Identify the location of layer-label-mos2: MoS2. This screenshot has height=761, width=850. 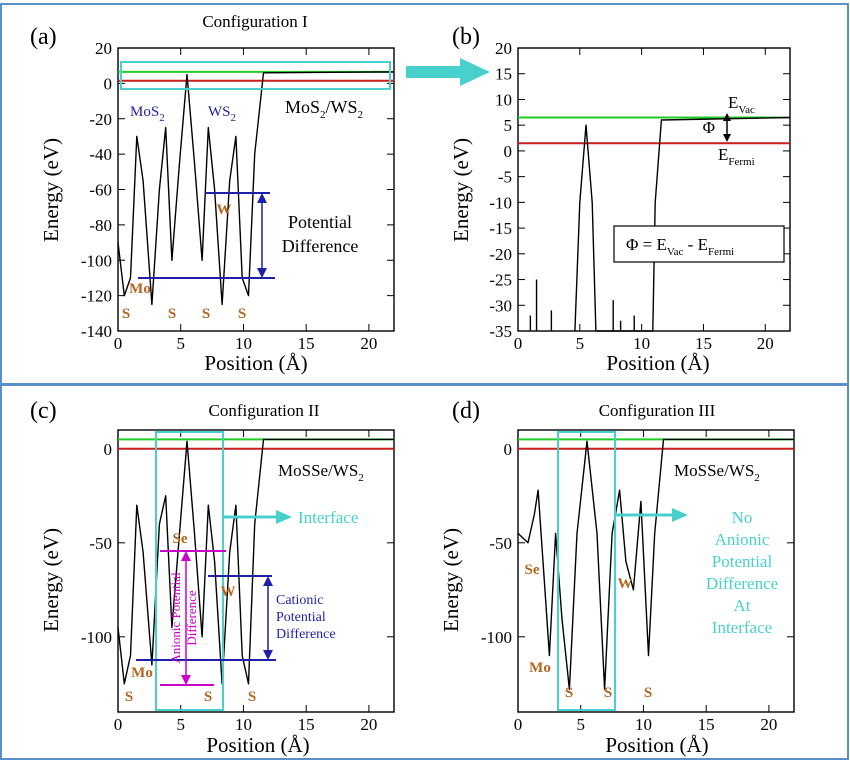
(147, 114).